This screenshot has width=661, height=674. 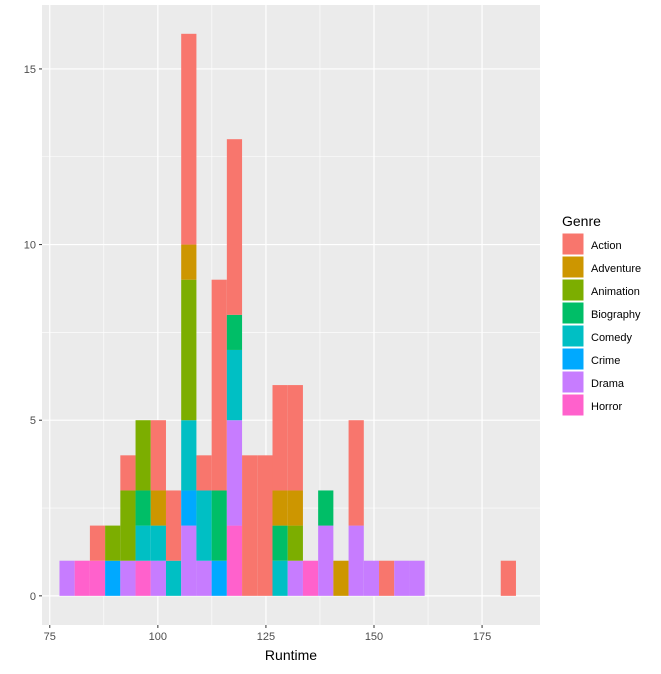 I want to click on legend-key-animation, so click(x=573, y=290).